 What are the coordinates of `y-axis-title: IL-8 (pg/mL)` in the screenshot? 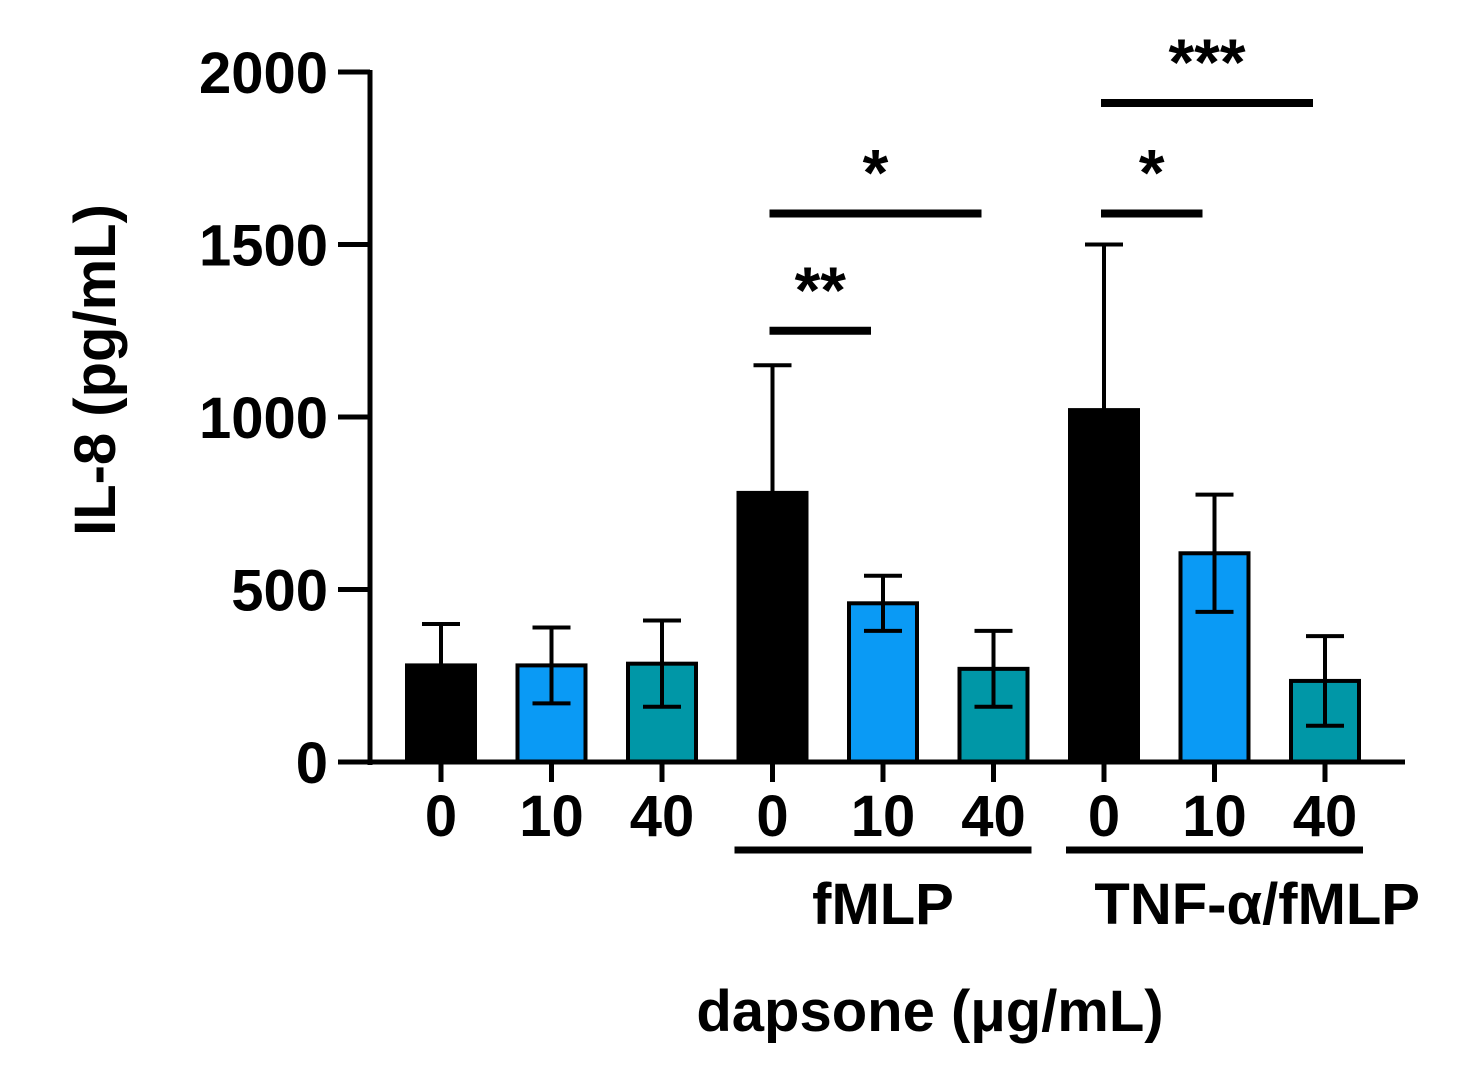 It's located at (95, 370).